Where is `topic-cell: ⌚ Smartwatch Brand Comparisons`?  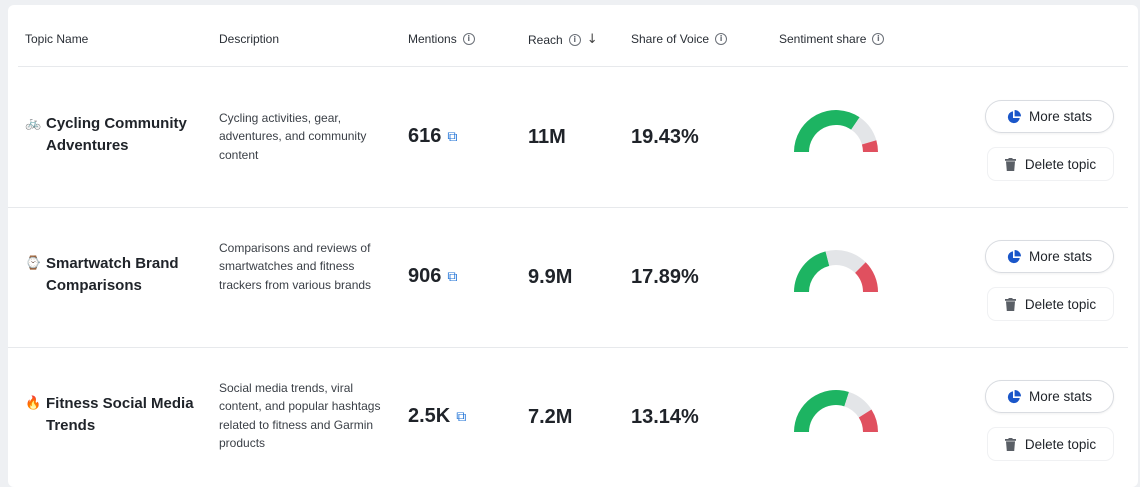 topic-cell: ⌚ Smartwatch Brand Comparisons is located at coordinates (115, 275).